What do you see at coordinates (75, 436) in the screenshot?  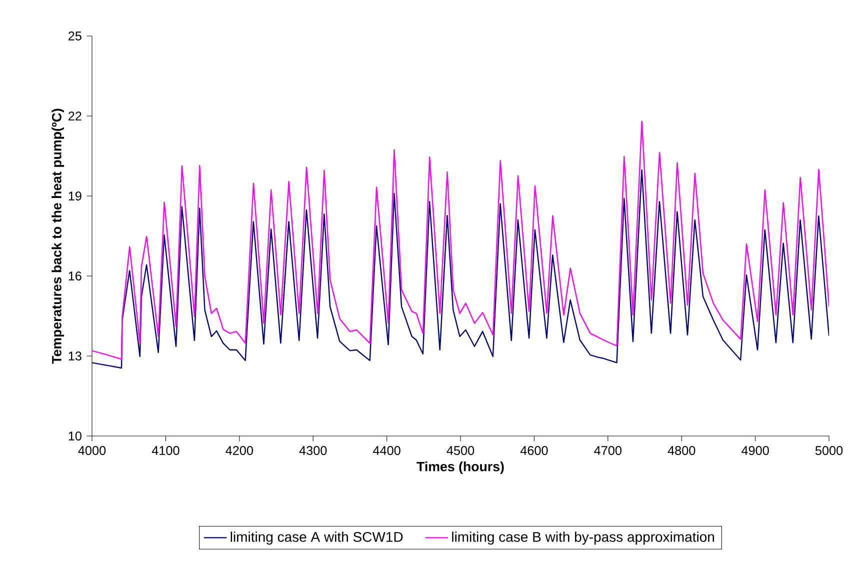 I see `y-tick-label: 10` at bounding box center [75, 436].